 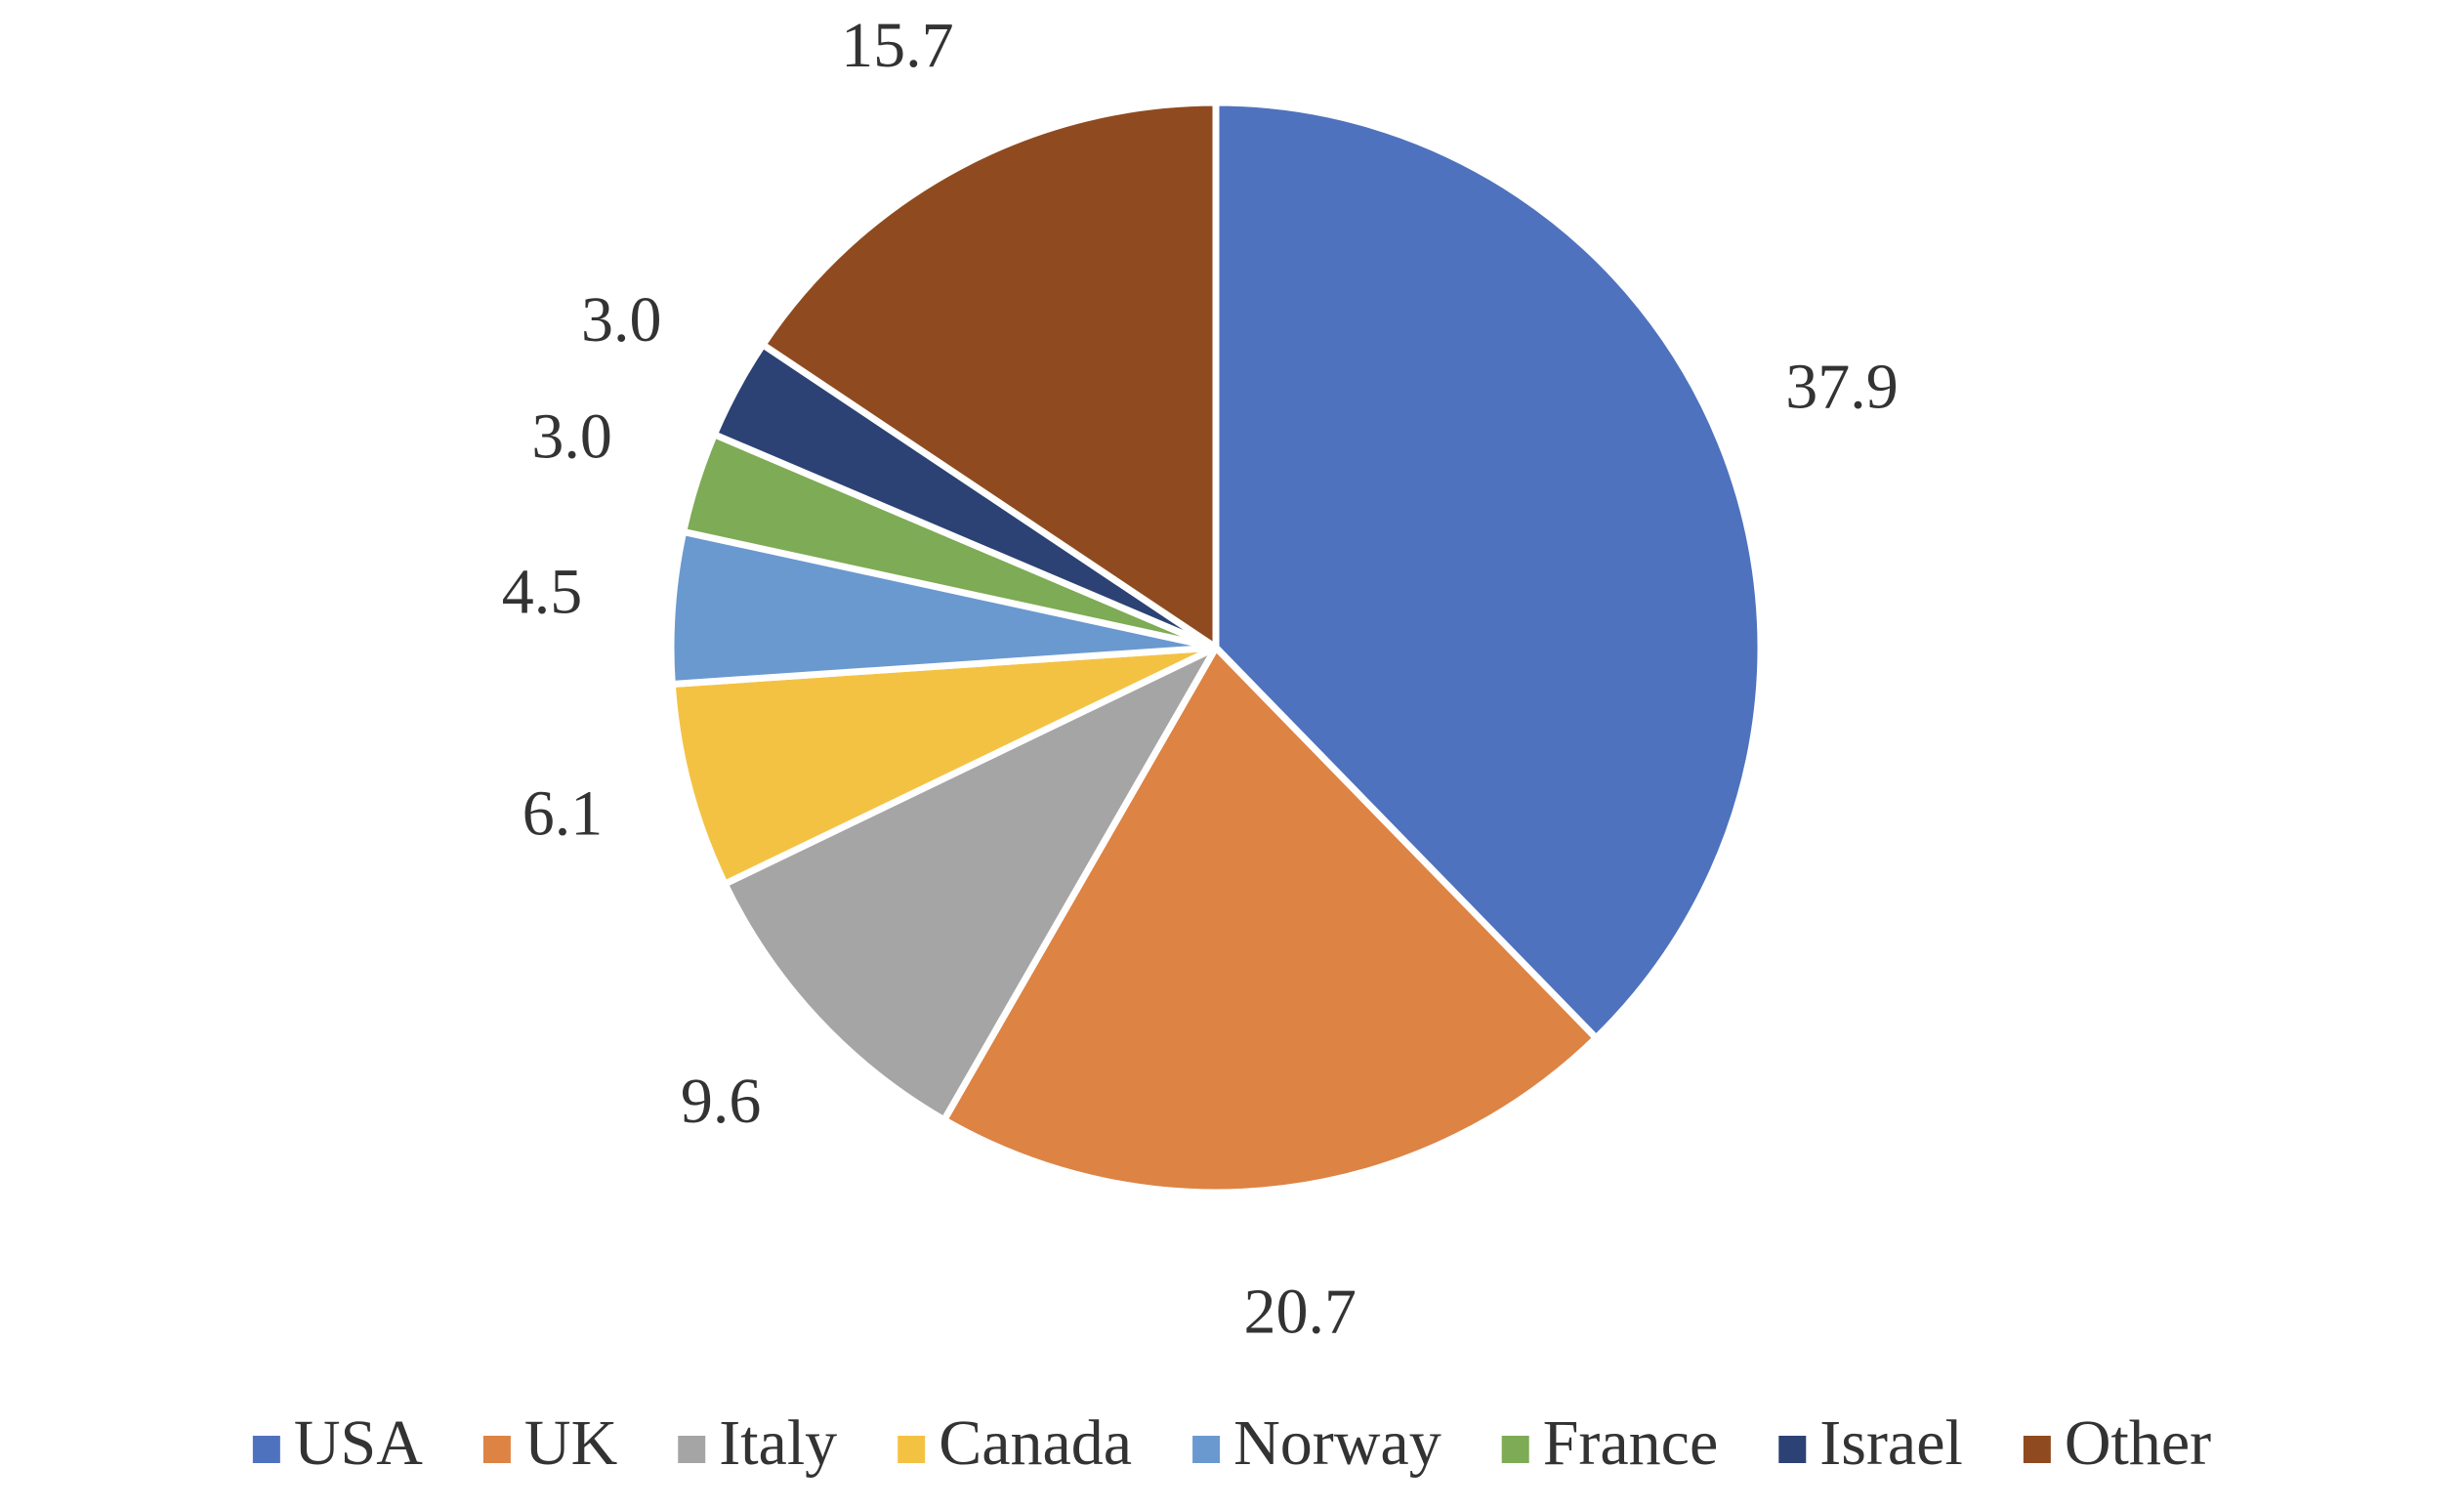 I want to click on legend-label: Canada, so click(x=1036, y=1443).